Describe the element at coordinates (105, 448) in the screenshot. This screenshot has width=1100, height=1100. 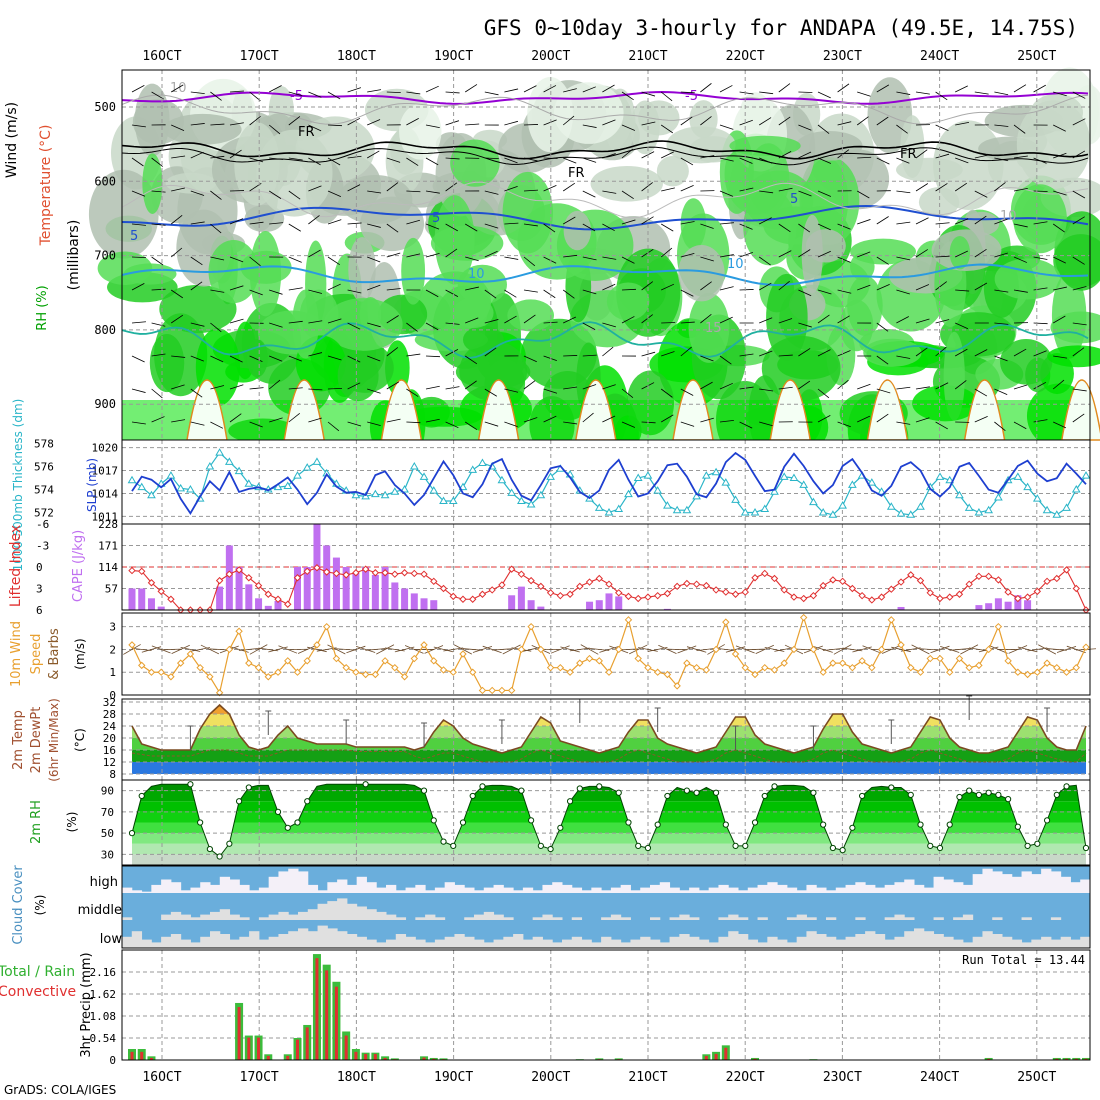
I see `slp-tick-label: 1020` at that location.